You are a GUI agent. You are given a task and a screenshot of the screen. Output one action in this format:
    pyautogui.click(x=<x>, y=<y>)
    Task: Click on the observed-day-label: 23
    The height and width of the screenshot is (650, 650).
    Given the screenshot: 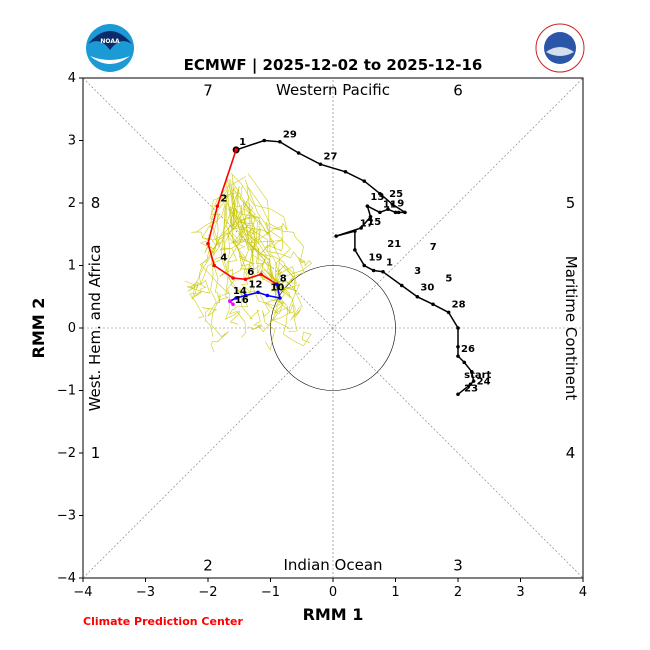 What is the action you would take?
    pyautogui.click(x=471, y=388)
    